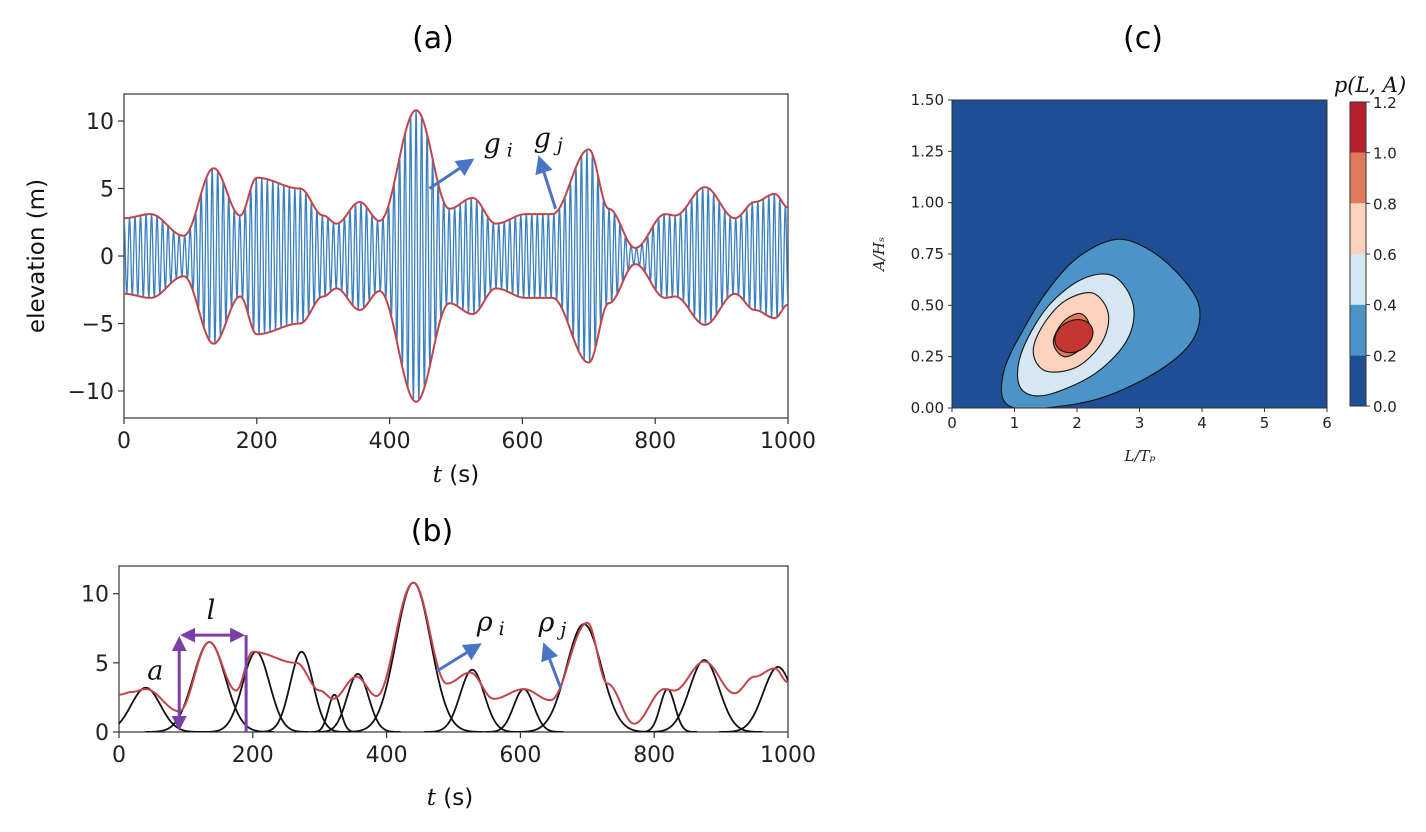 The width and height of the screenshot is (1426, 832). I want to click on panel-a-x-label: t (s), so click(456, 475).